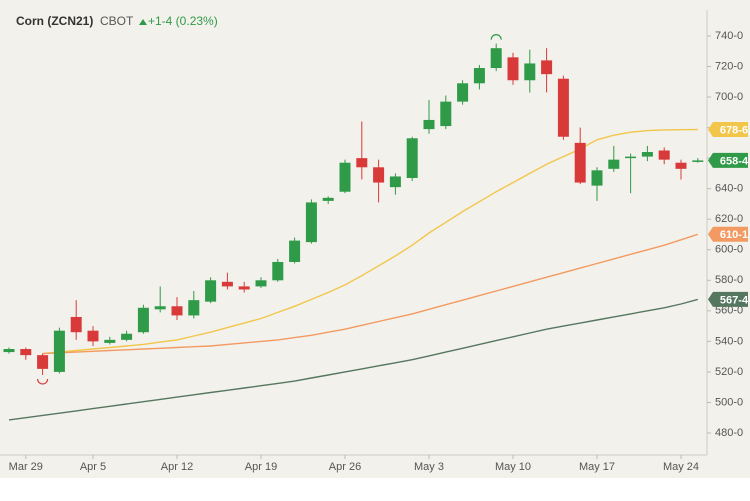  I want to click on y-tick-label: 620-0, so click(729, 219).